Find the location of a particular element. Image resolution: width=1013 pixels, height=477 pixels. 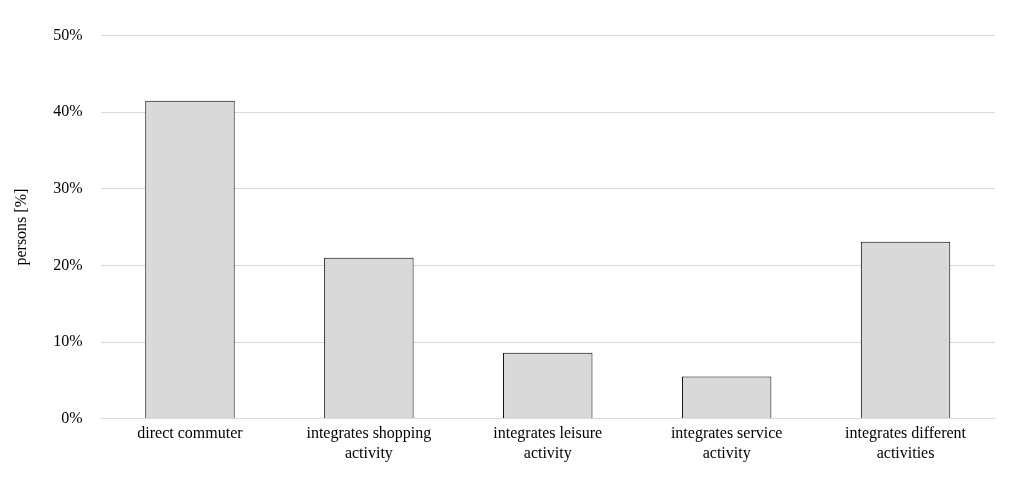

y-tick-label: 50% is located at coordinates (68, 34).